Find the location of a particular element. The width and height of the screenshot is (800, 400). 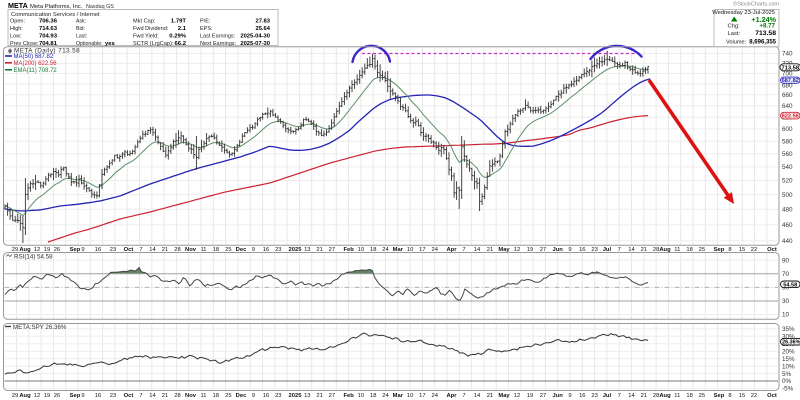

svg-text: 30% is located at coordinates (788, 337).